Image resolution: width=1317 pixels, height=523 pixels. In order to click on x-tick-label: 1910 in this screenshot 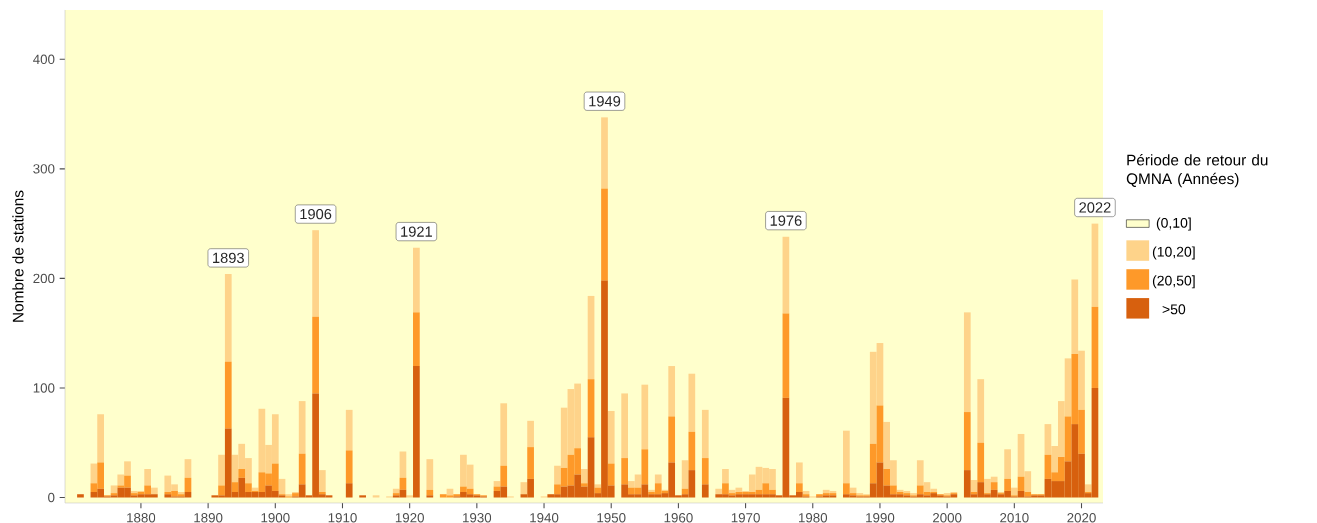, I will do `click(342, 518)`.